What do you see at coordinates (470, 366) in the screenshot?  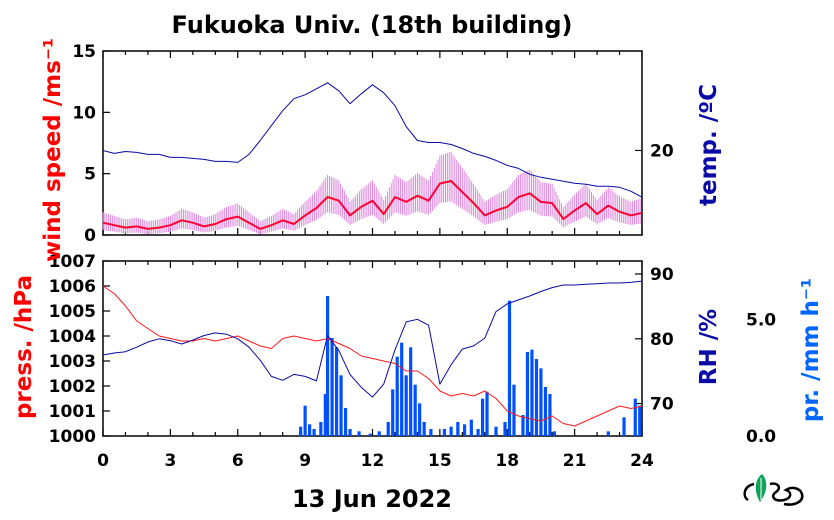 I see `precip-series` at bounding box center [470, 366].